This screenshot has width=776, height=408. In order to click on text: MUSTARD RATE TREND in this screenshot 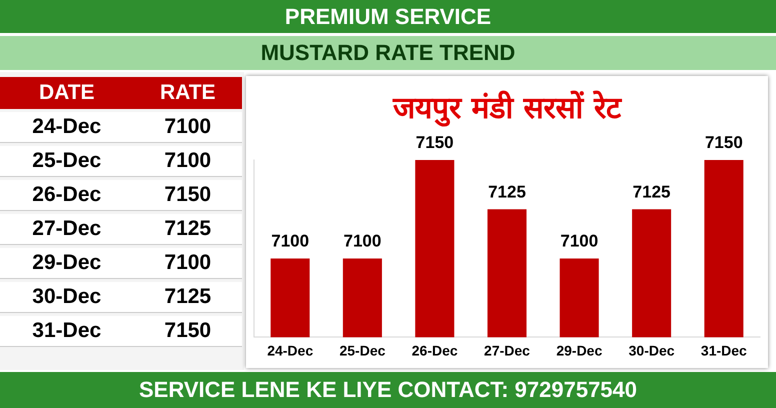, I will do `click(388, 53)`.